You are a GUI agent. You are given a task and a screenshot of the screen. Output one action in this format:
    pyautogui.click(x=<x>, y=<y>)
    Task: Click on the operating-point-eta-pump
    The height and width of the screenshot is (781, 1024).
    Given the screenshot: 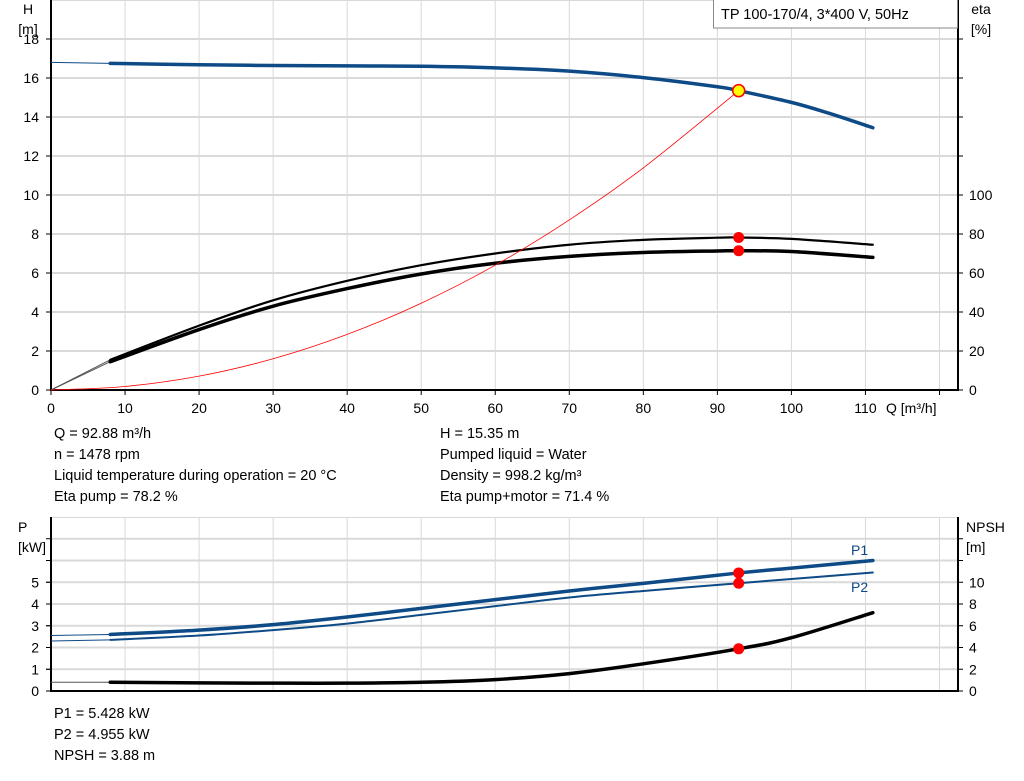 What is the action you would take?
    pyautogui.click(x=739, y=238)
    